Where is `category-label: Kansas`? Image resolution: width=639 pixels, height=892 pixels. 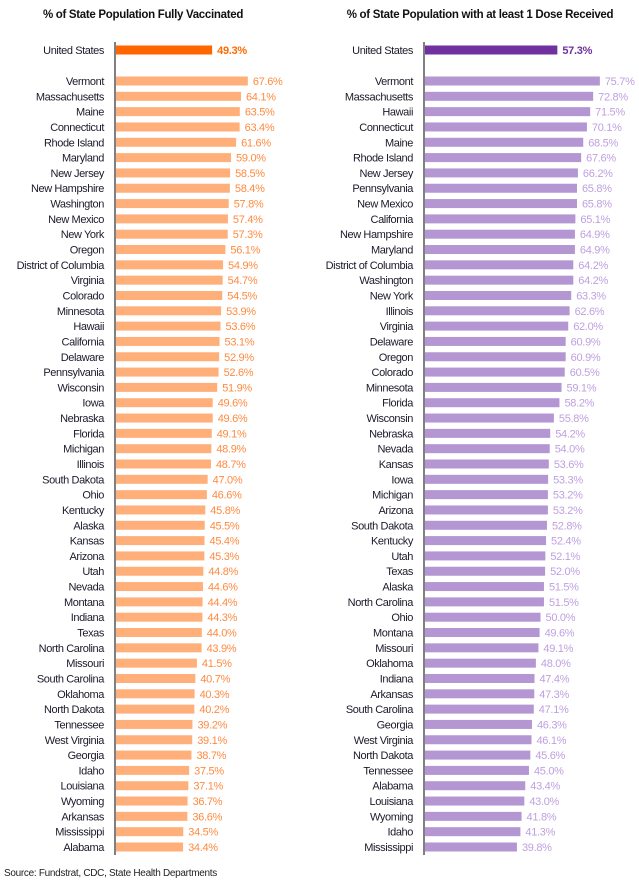 category-label: Kansas is located at coordinates (396, 465).